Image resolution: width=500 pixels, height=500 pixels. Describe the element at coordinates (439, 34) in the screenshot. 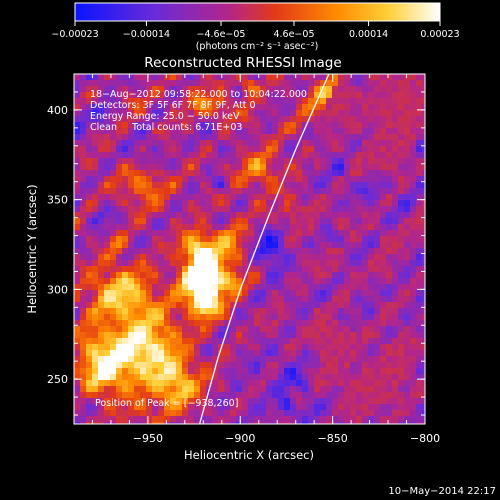

I see `colorbar-tick-label: 0.00023` at that location.